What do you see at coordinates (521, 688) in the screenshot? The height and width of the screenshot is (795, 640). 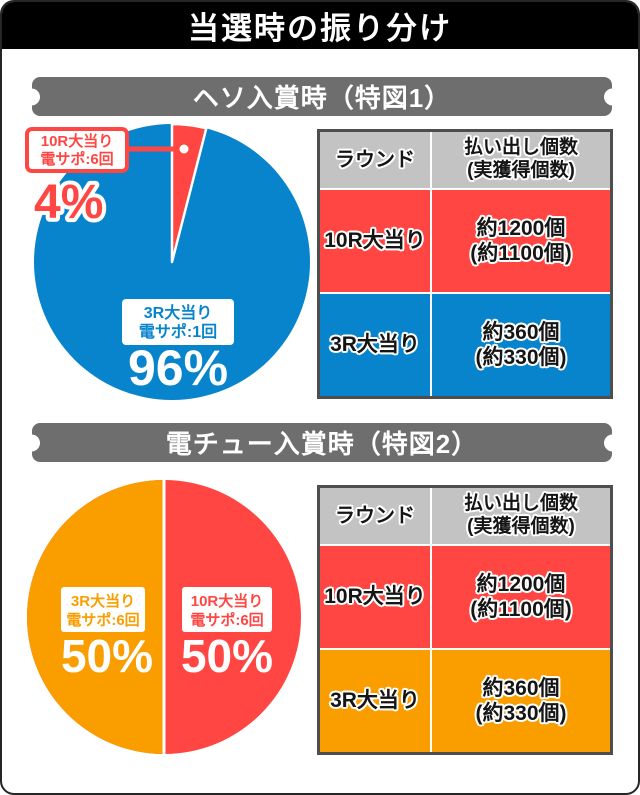 I see `table2-row2-payout-line1: 約360個` at bounding box center [521, 688].